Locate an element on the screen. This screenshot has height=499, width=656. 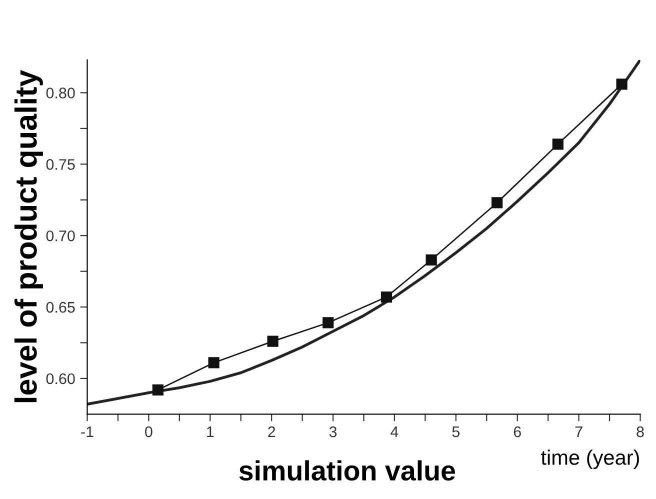
y-tick-label: 0.80 is located at coordinates (60, 93).